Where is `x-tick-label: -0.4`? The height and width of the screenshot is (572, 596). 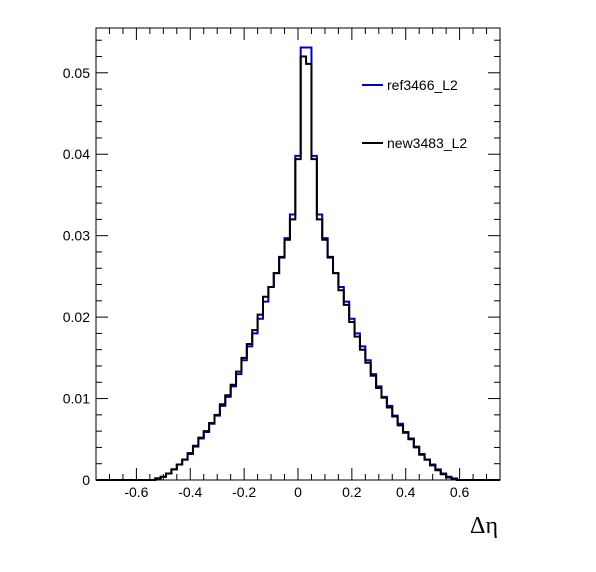 x-tick-label: -0.4 is located at coordinates (190, 492).